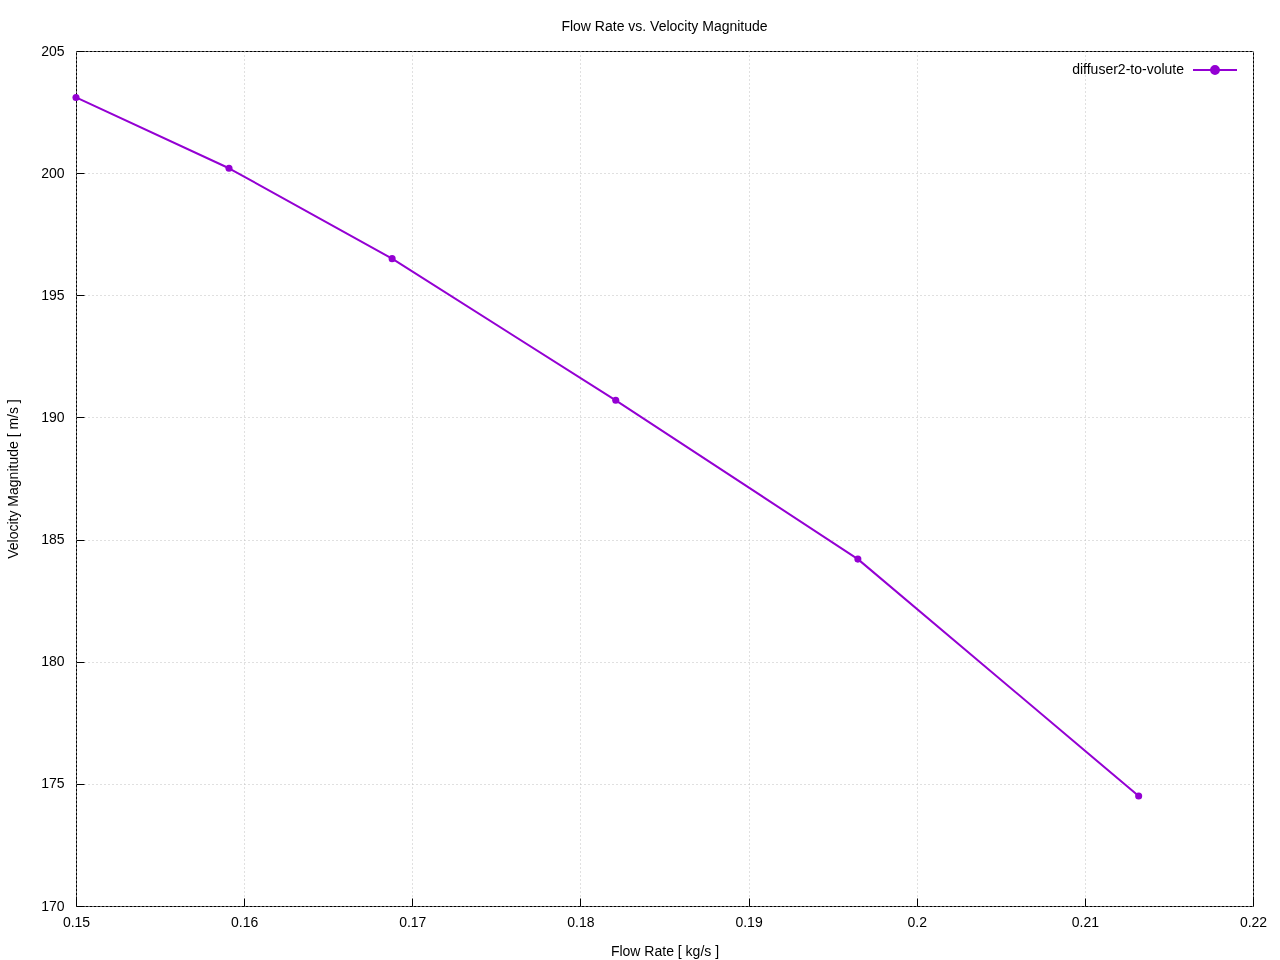 The width and height of the screenshot is (1280, 960). What do you see at coordinates (53, 172) in the screenshot?
I see `y-tick-label: 200` at bounding box center [53, 172].